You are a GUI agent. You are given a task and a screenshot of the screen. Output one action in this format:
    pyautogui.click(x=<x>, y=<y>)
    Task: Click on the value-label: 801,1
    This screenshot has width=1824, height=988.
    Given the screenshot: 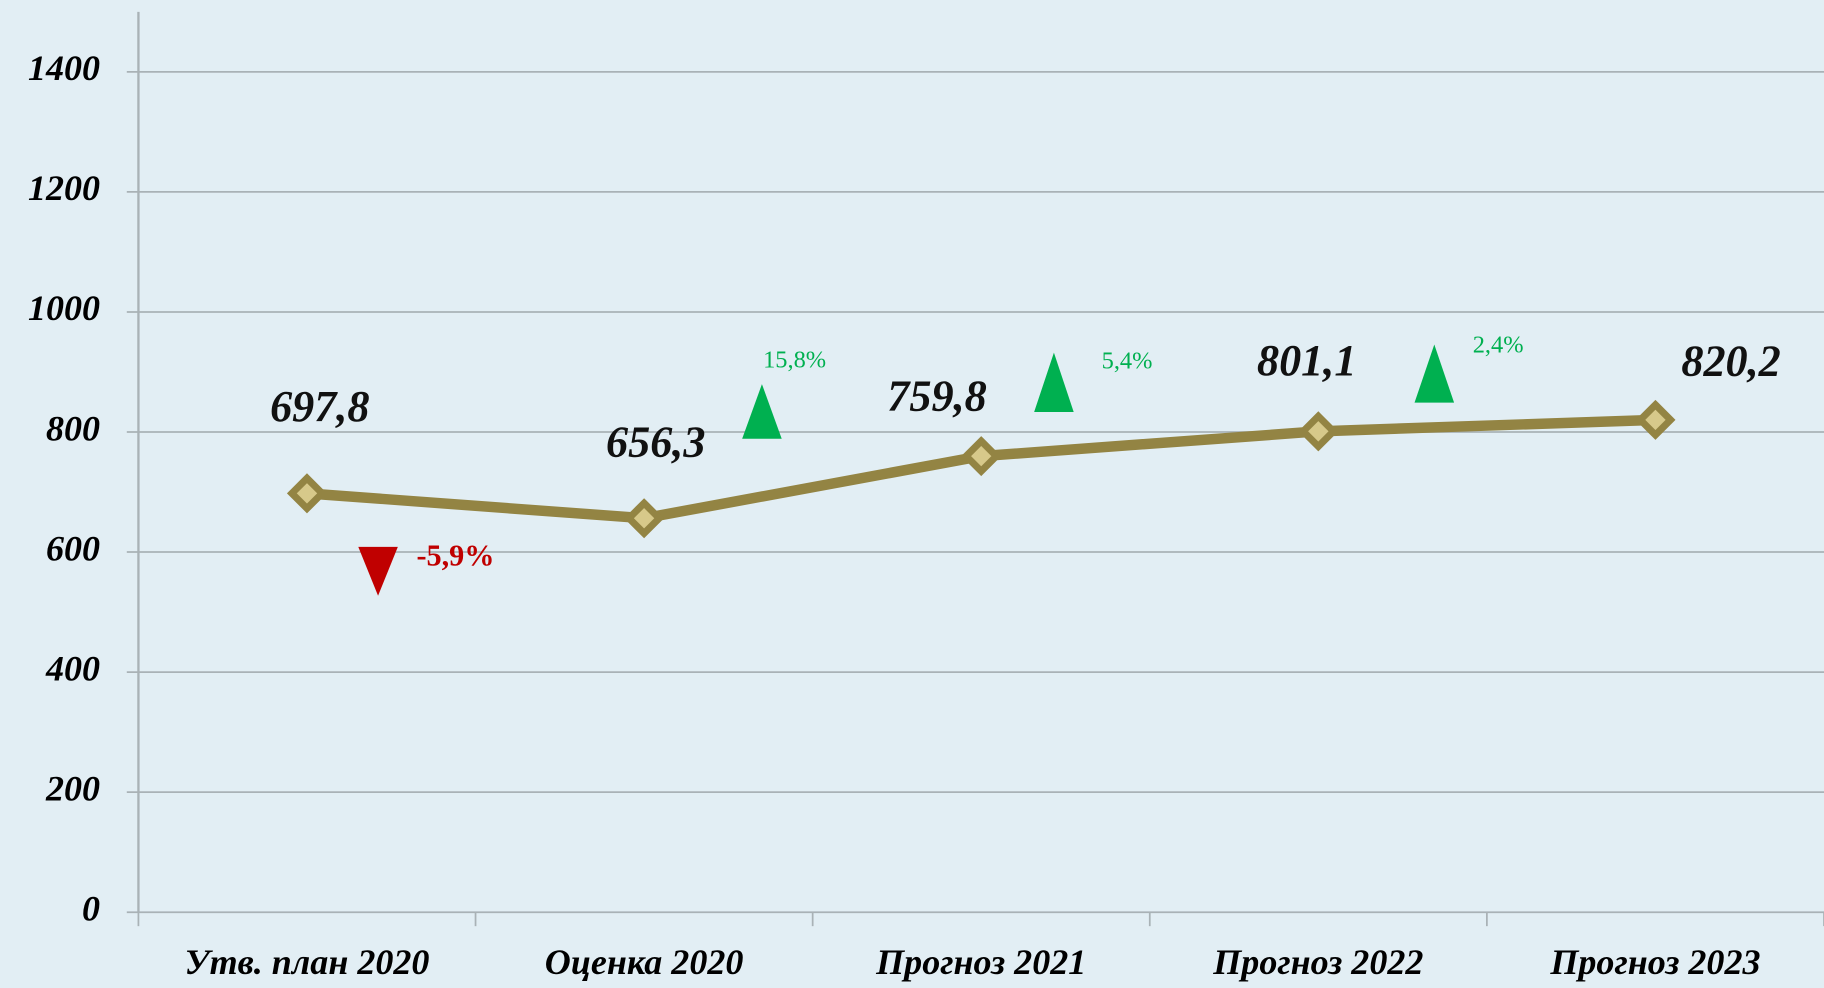 What is the action you would take?
    pyautogui.click(x=1306, y=360)
    